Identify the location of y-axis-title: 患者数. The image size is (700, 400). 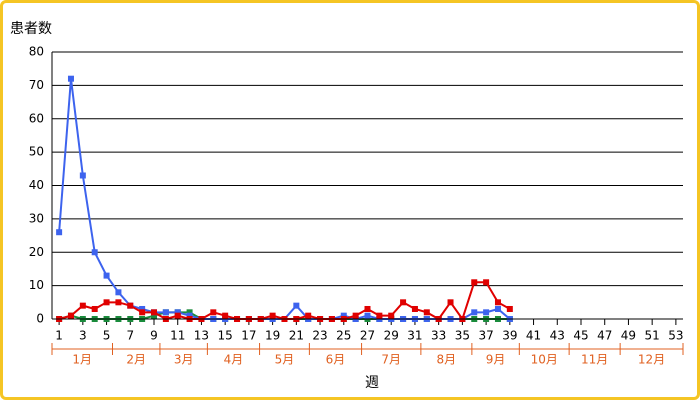
(31, 29).